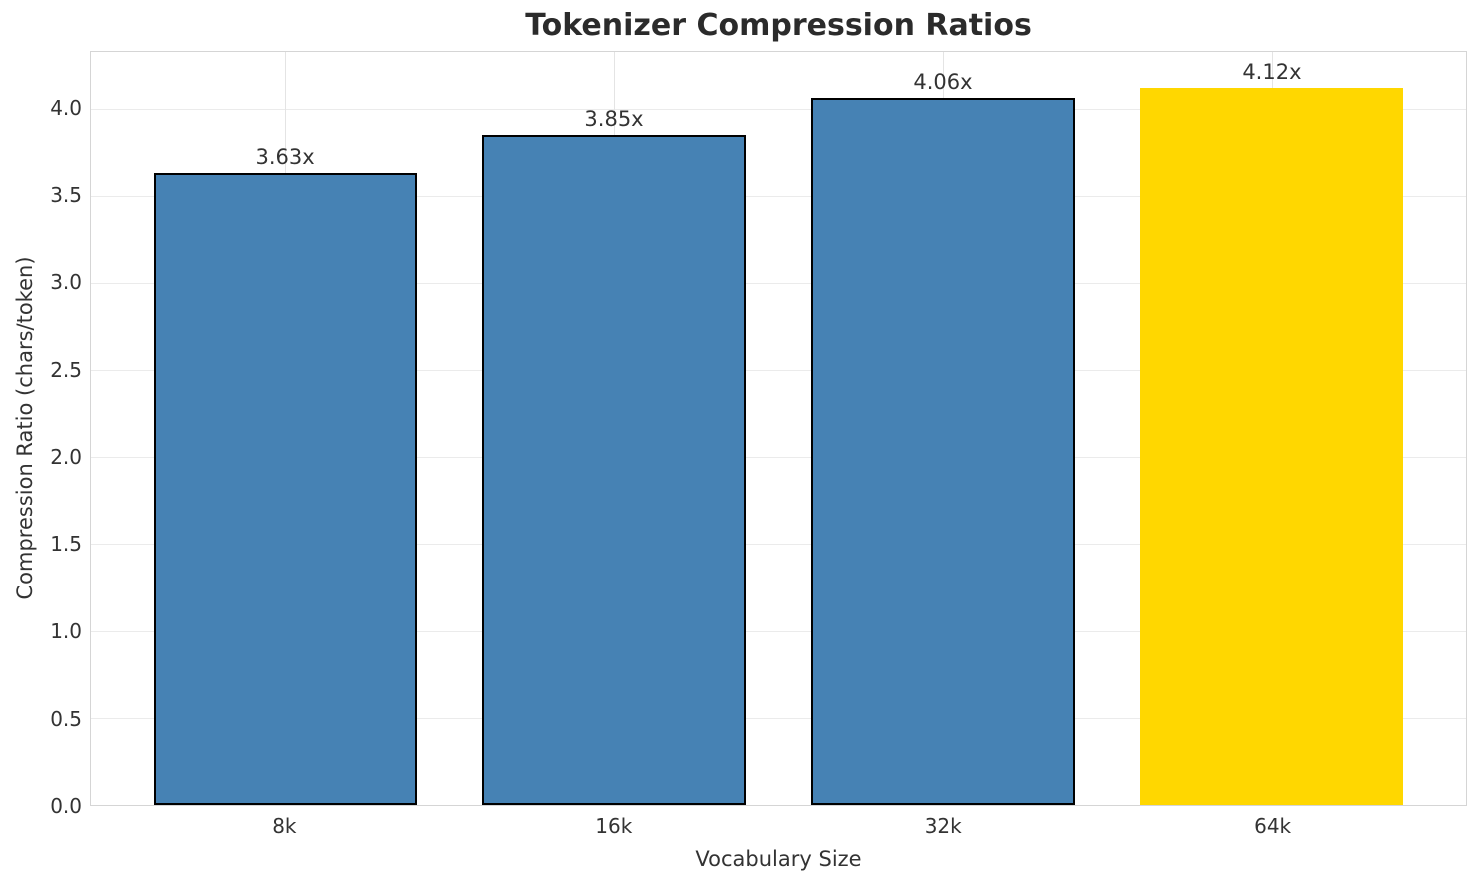 The width and height of the screenshot is (1484, 885). I want to click on bar-64k, so click(1272, 446).